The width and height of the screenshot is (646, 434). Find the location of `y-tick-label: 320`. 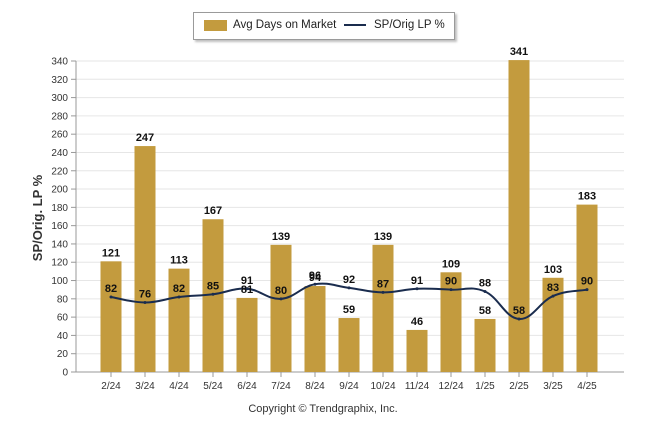

y-tick-label: 320 is located at coordinates (59, 80).